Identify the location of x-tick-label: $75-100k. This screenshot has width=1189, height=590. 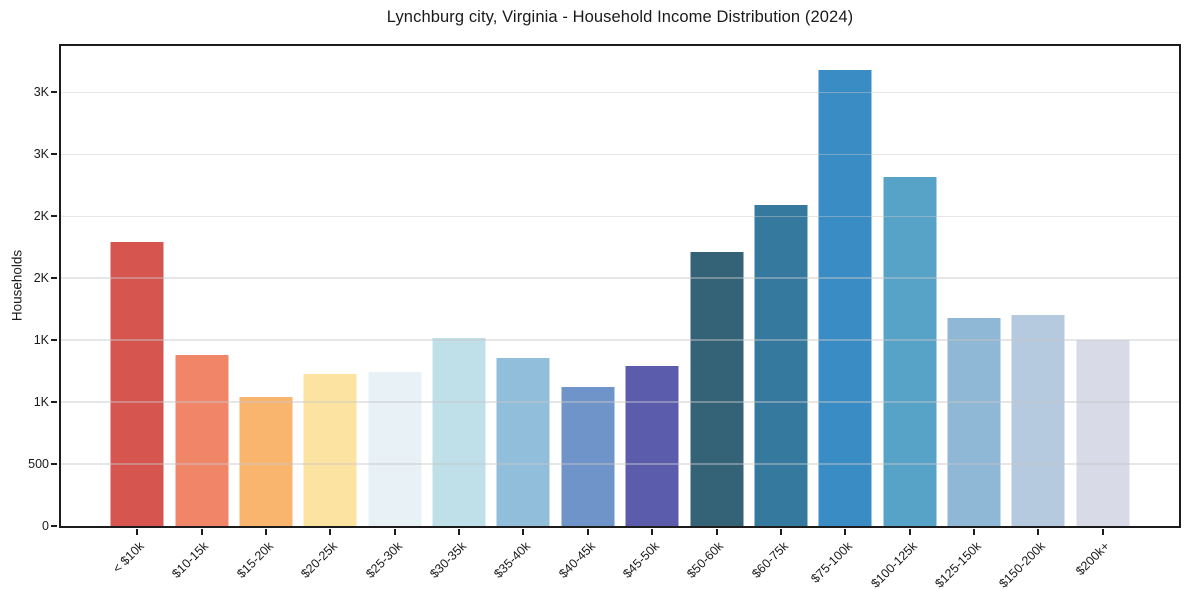
(832, 562).